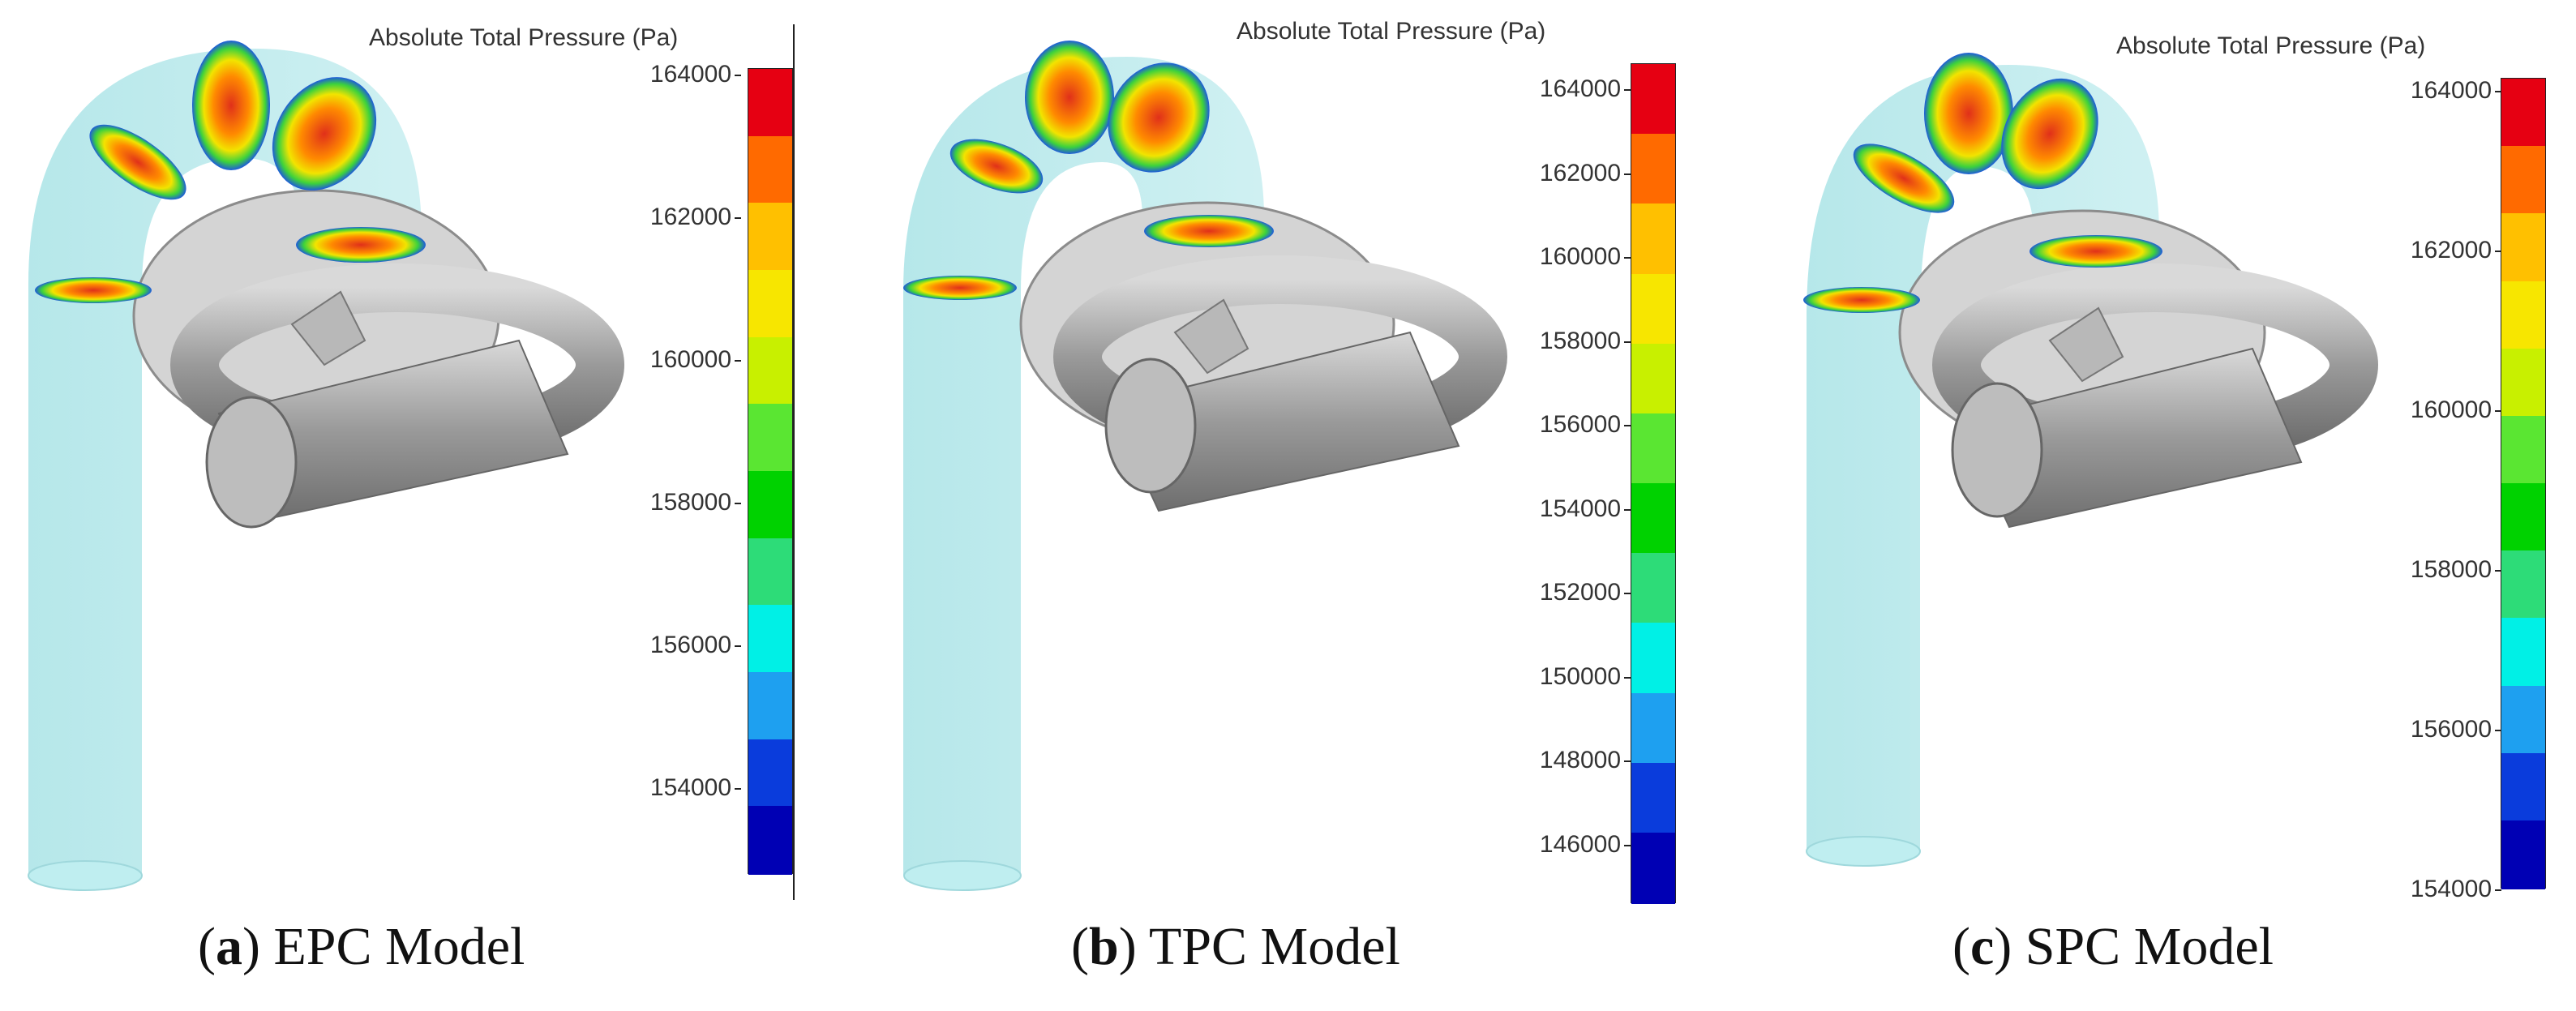  I want to click on caption-epc: (a) EPC Model, so click(361, 946).